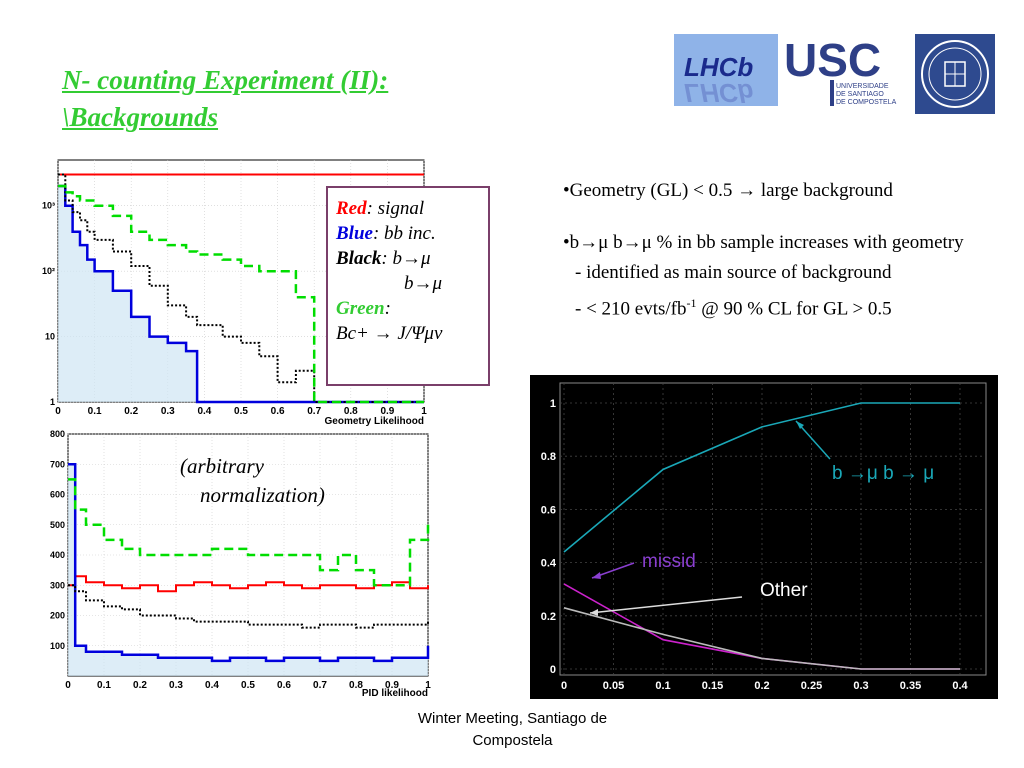 This screenshot has height=768, width=1024. What do you see at coordinates (549, 564) in the screenshot?
I see `y-tick-label: 0.4` at bounding box center [549, 564].